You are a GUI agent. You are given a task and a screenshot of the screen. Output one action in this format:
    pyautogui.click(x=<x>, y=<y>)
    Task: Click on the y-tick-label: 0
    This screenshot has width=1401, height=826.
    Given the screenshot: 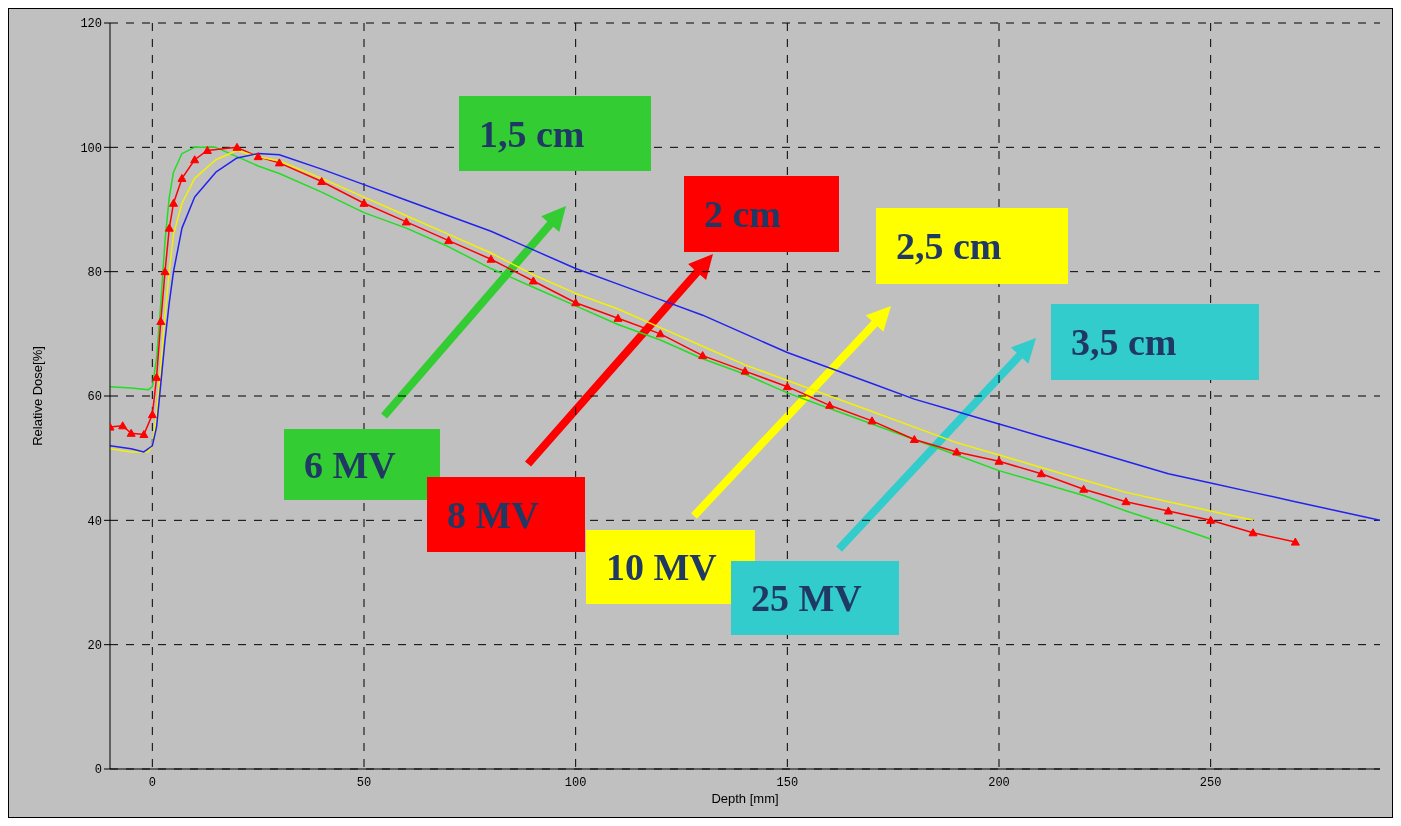 What is the action you would take?
    pyautogui.click(x=98, y=770)
    